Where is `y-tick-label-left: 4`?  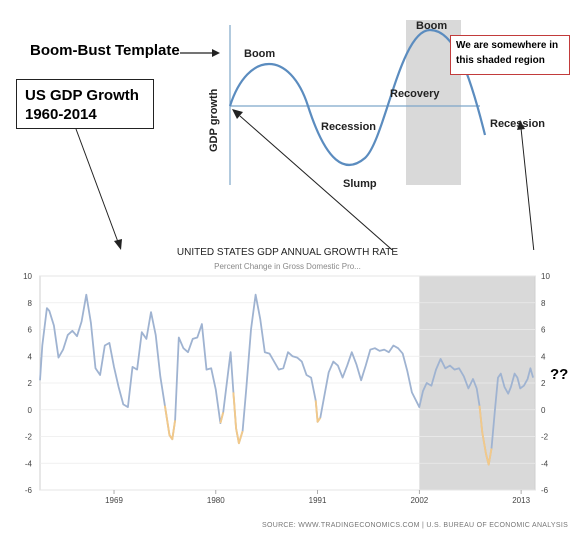
y-tick-label-left: 4 is located at coordinates (30, 356).